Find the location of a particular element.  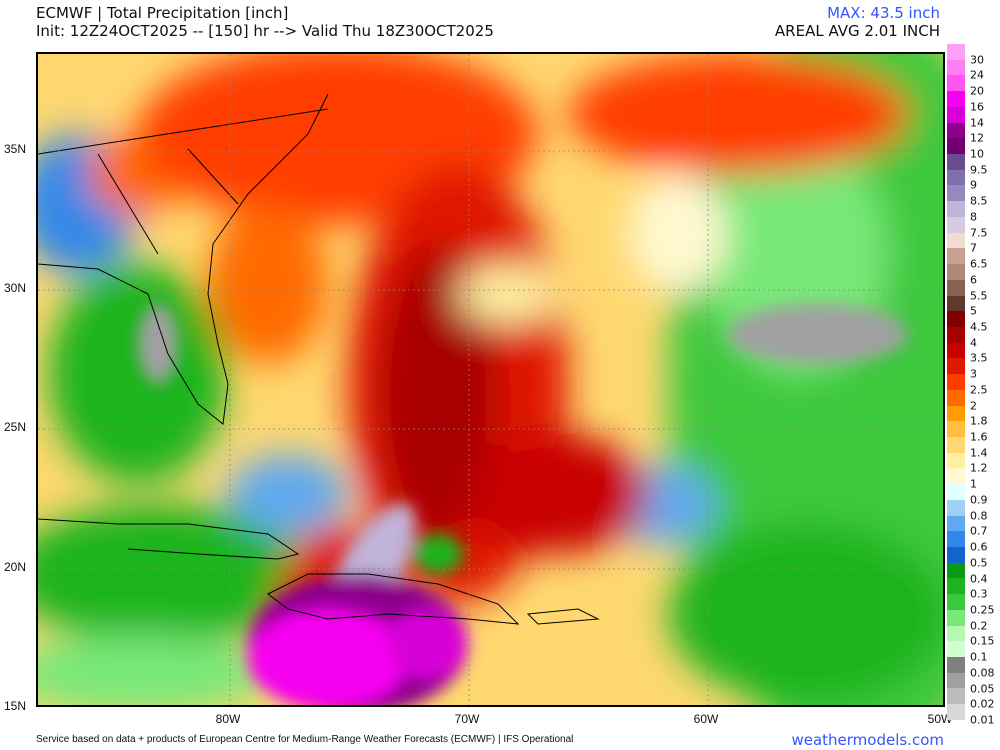

colorbar-label: 0.8 is located at coordinates (979, 516).